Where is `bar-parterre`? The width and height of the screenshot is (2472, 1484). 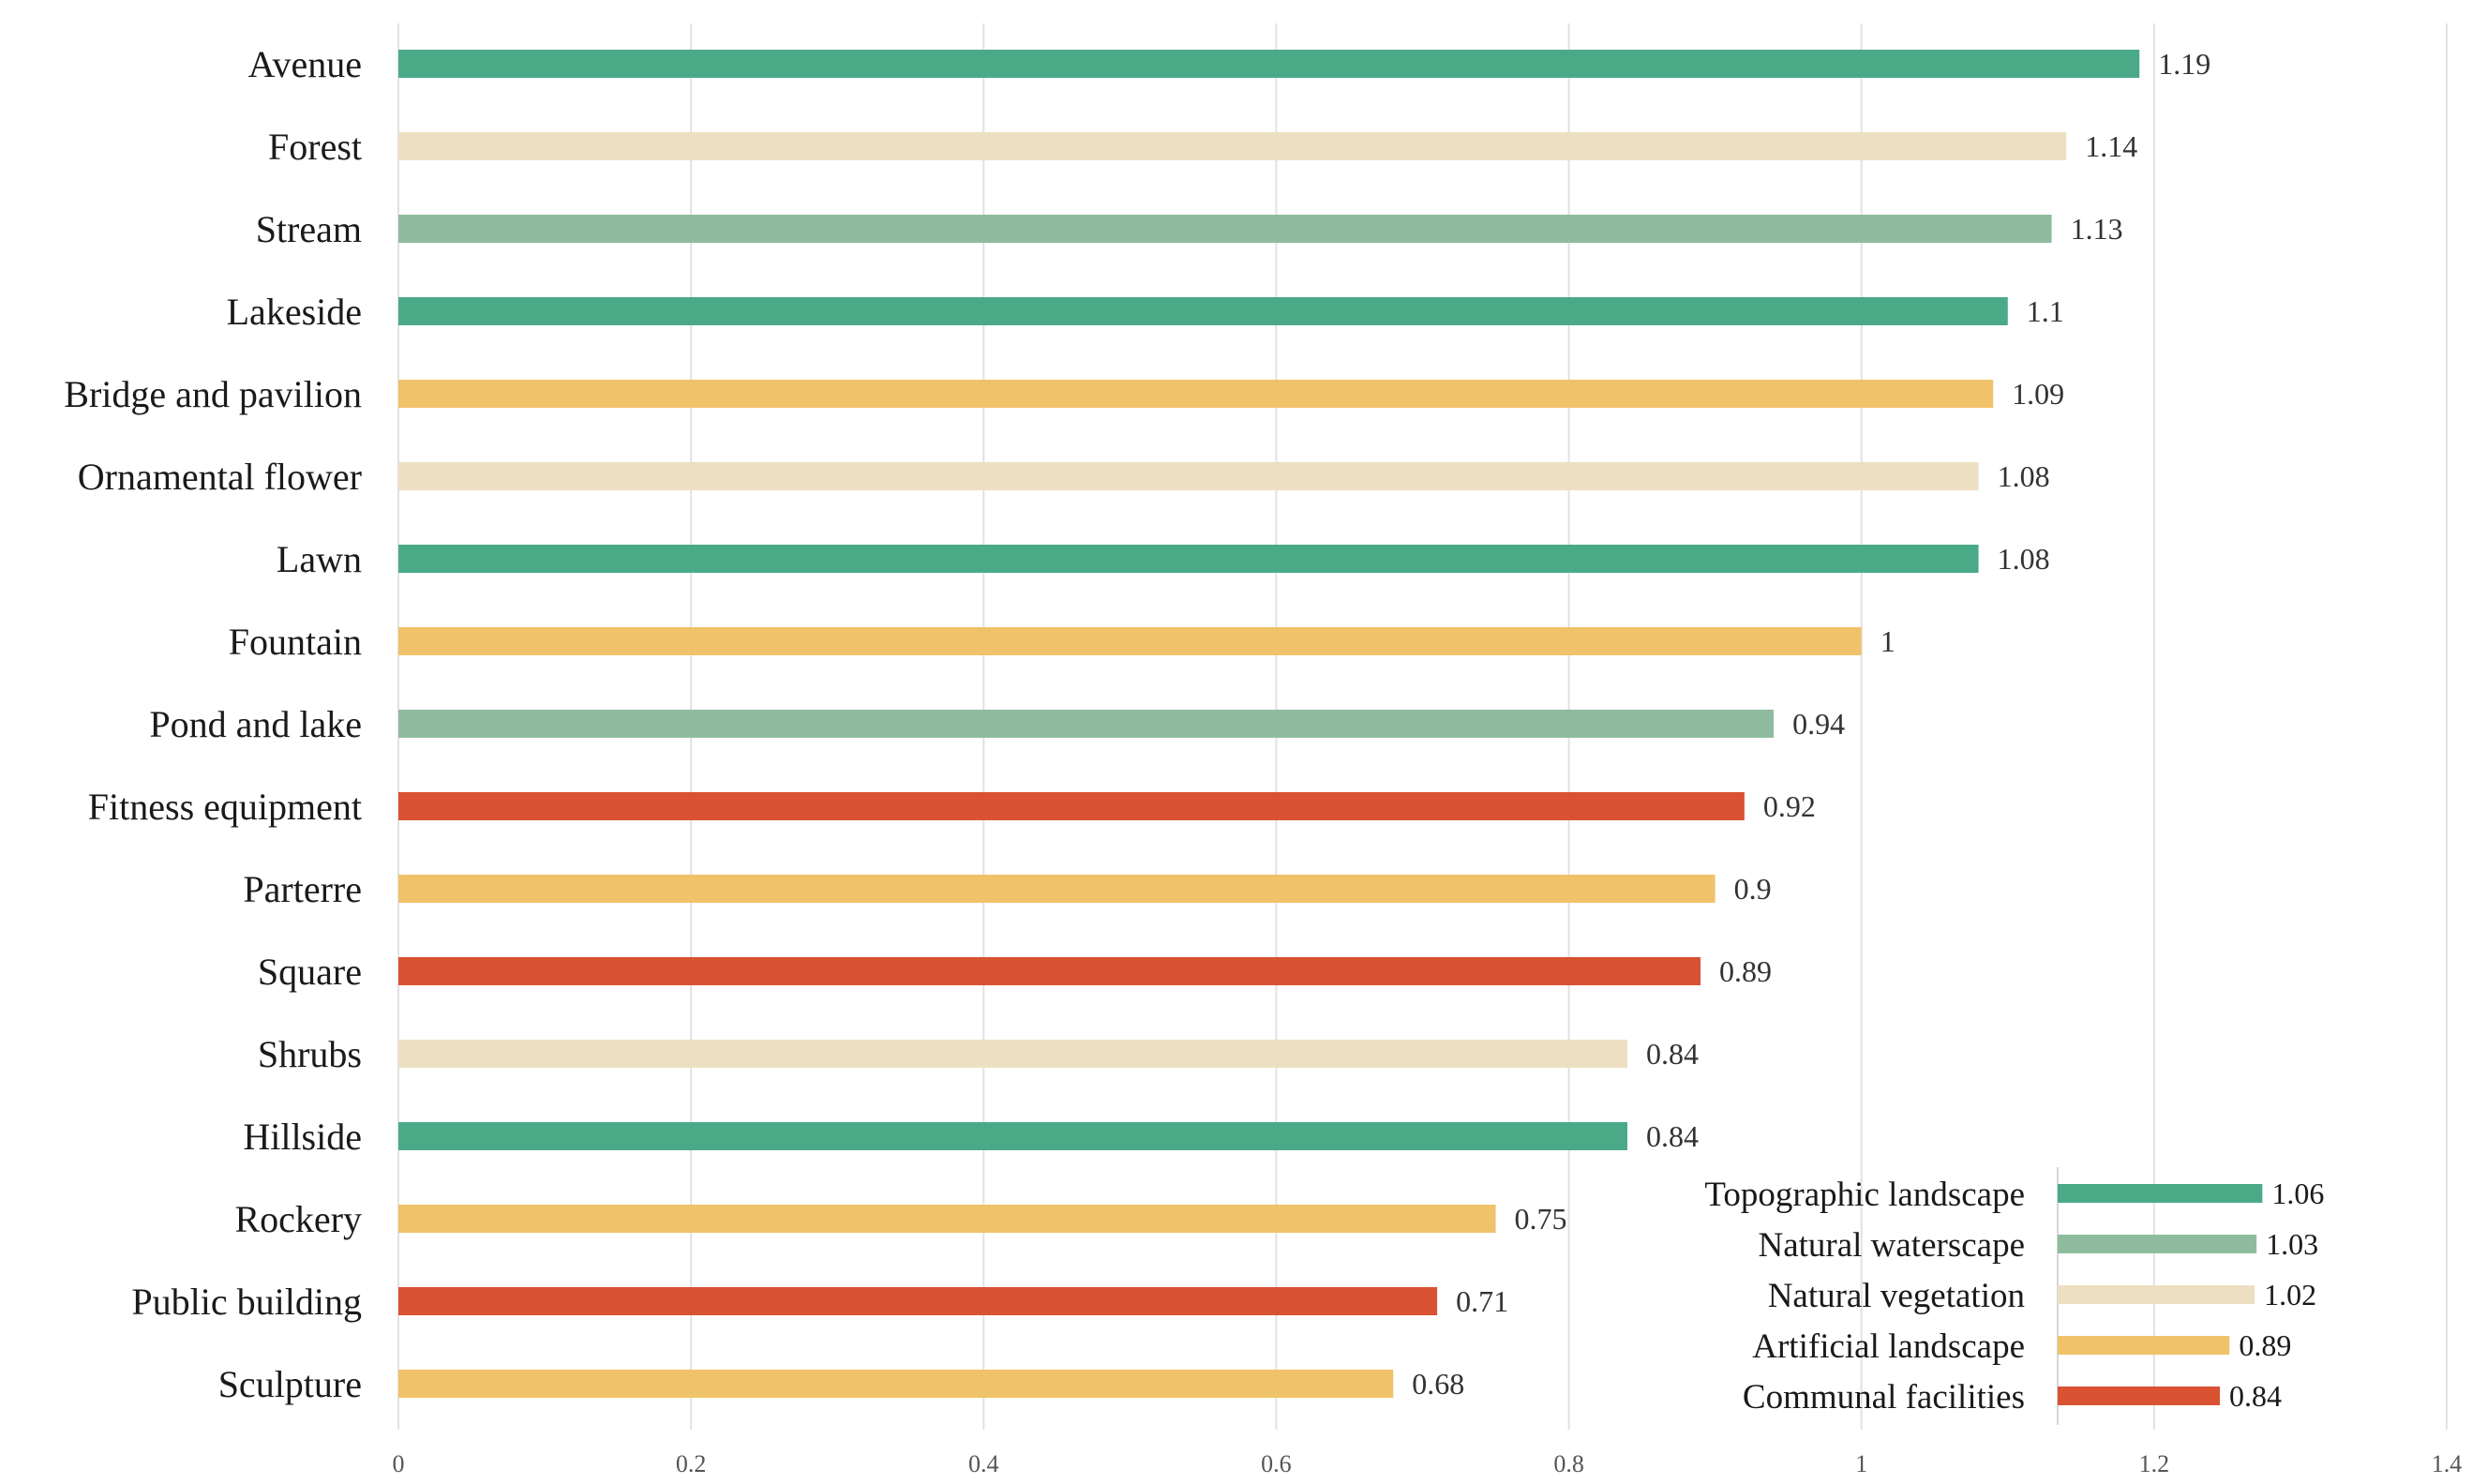 bar-parterre is located at coordinates (1057, 889).